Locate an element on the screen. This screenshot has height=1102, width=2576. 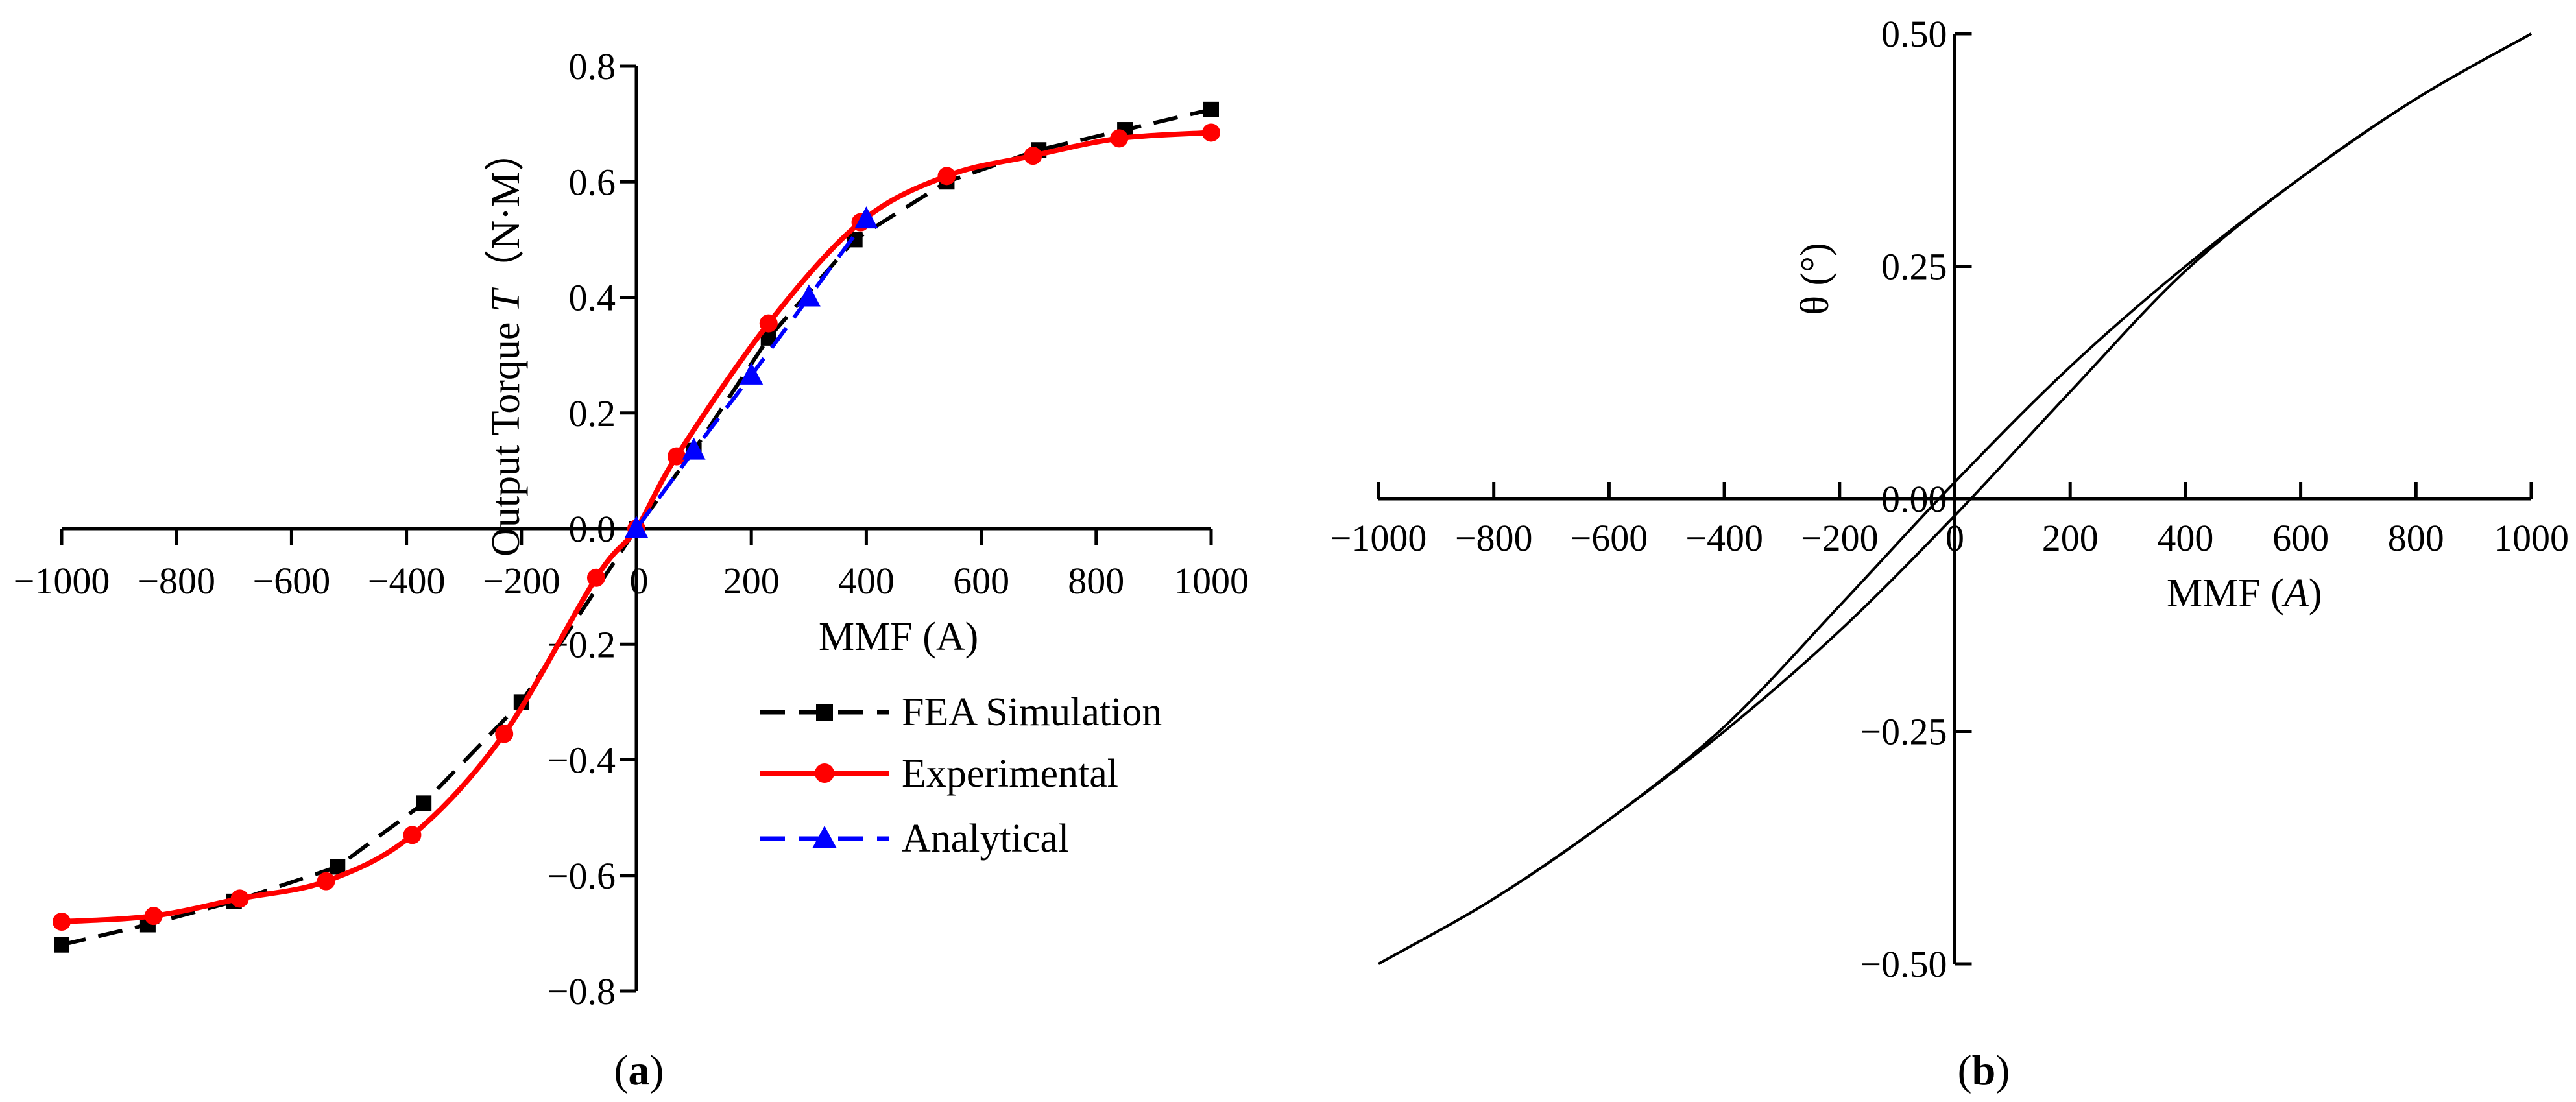
chart-a-x-tick-label: 1000 is located at coordinates (1211, 581).